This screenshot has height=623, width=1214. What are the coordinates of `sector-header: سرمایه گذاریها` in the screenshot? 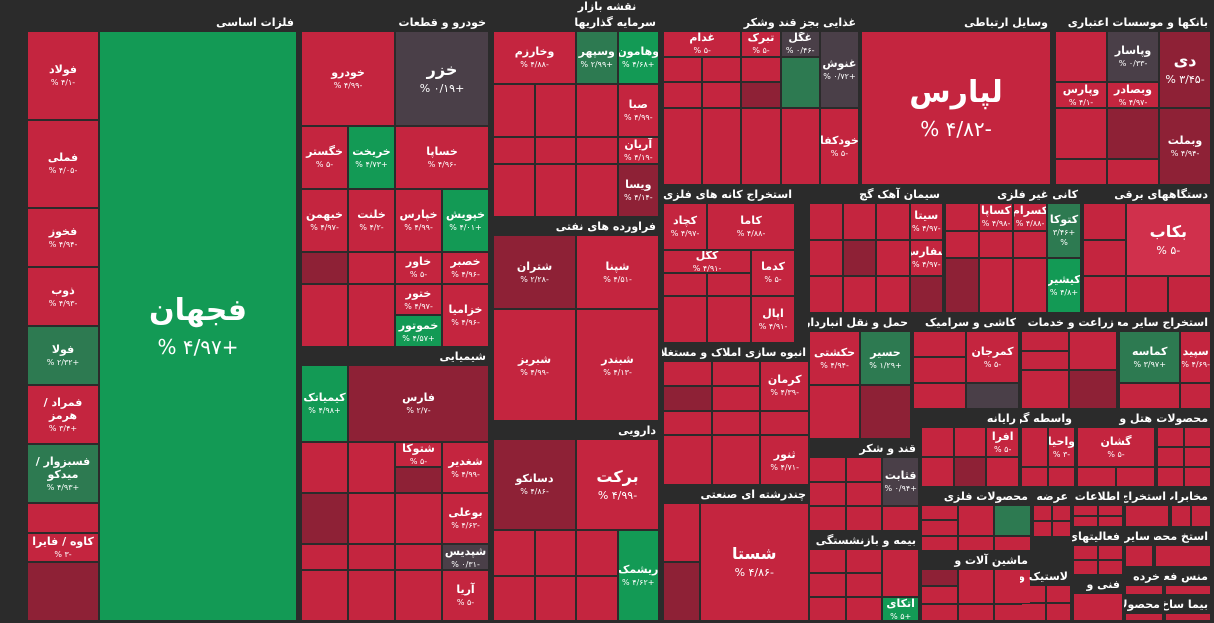 It's located at (615, 22).